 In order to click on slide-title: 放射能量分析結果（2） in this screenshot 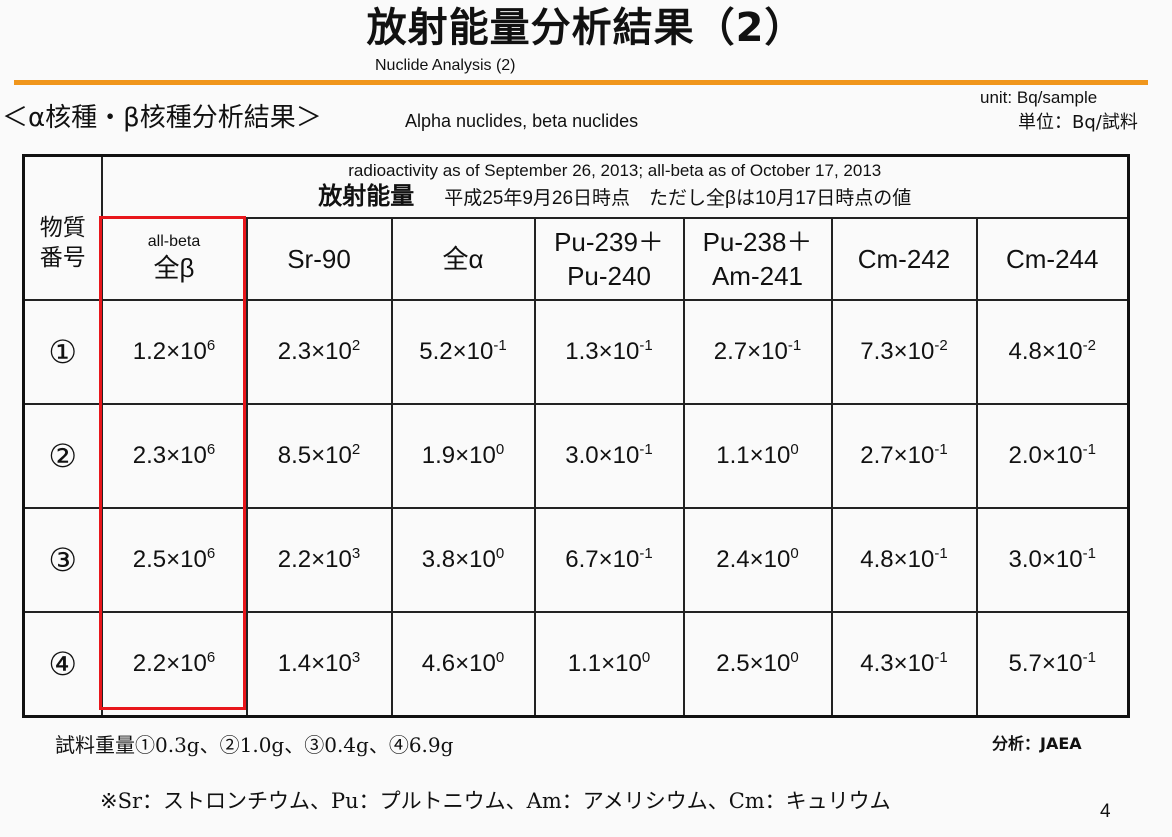, I will do `click(586, 28)`.